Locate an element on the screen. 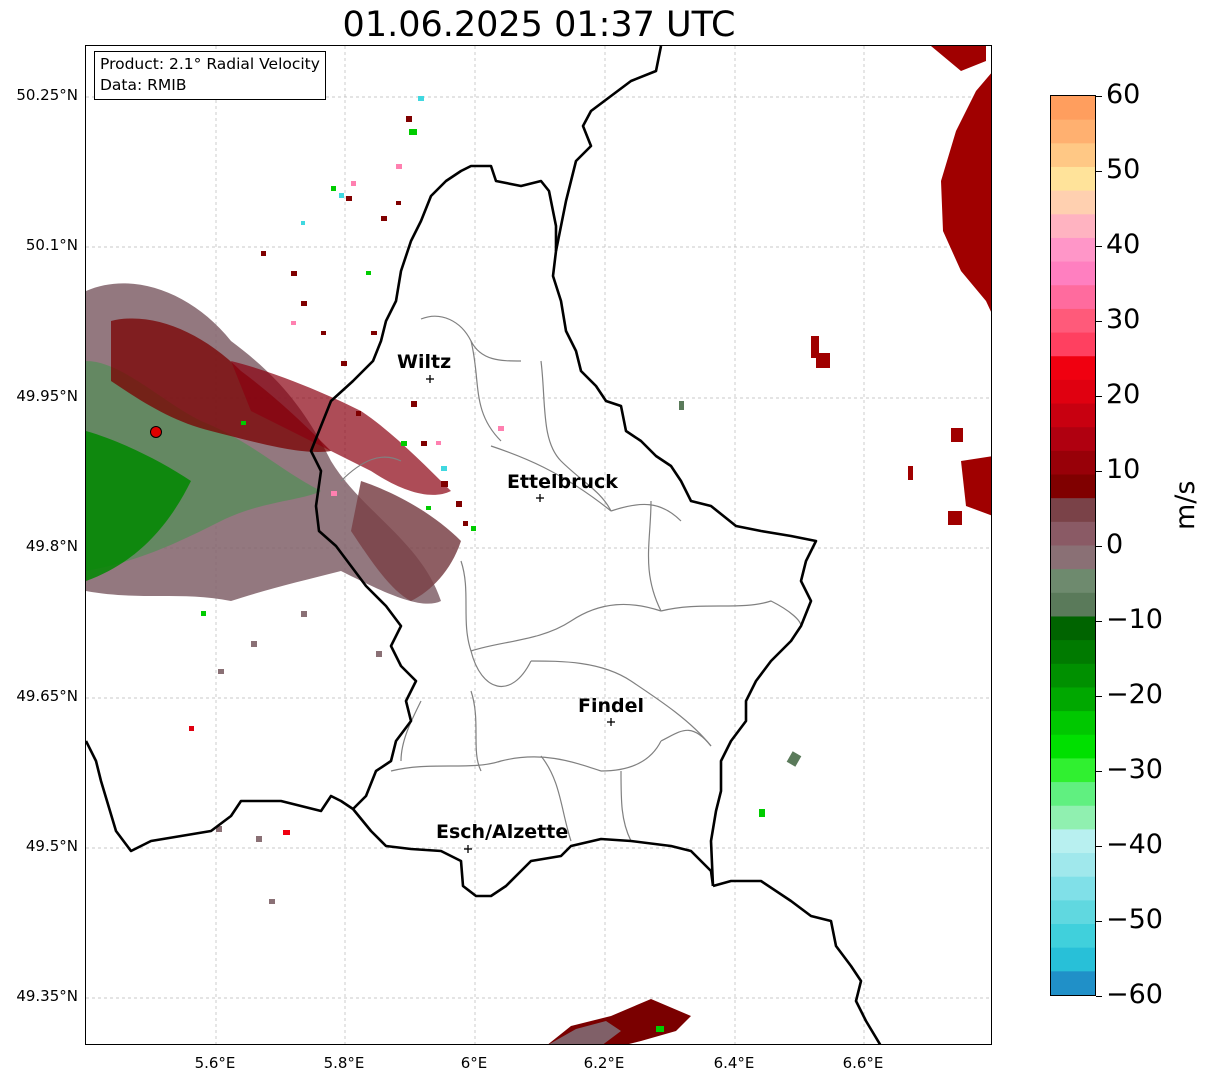  colorbar-gradient is located at coordinates (1073, 545).